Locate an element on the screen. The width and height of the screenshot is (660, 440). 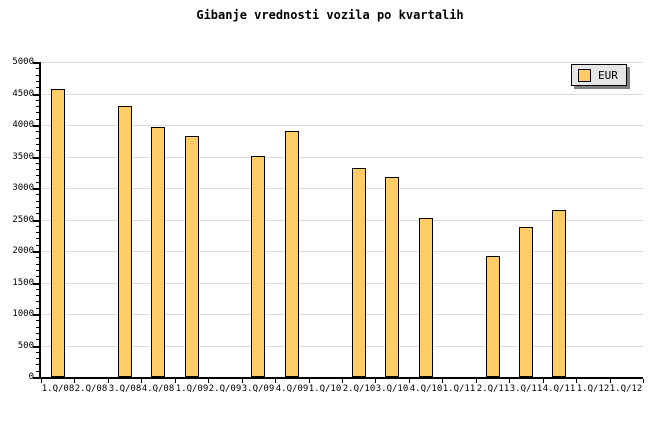
y-axis-label: 3500 is located at coordinates (23, 157).